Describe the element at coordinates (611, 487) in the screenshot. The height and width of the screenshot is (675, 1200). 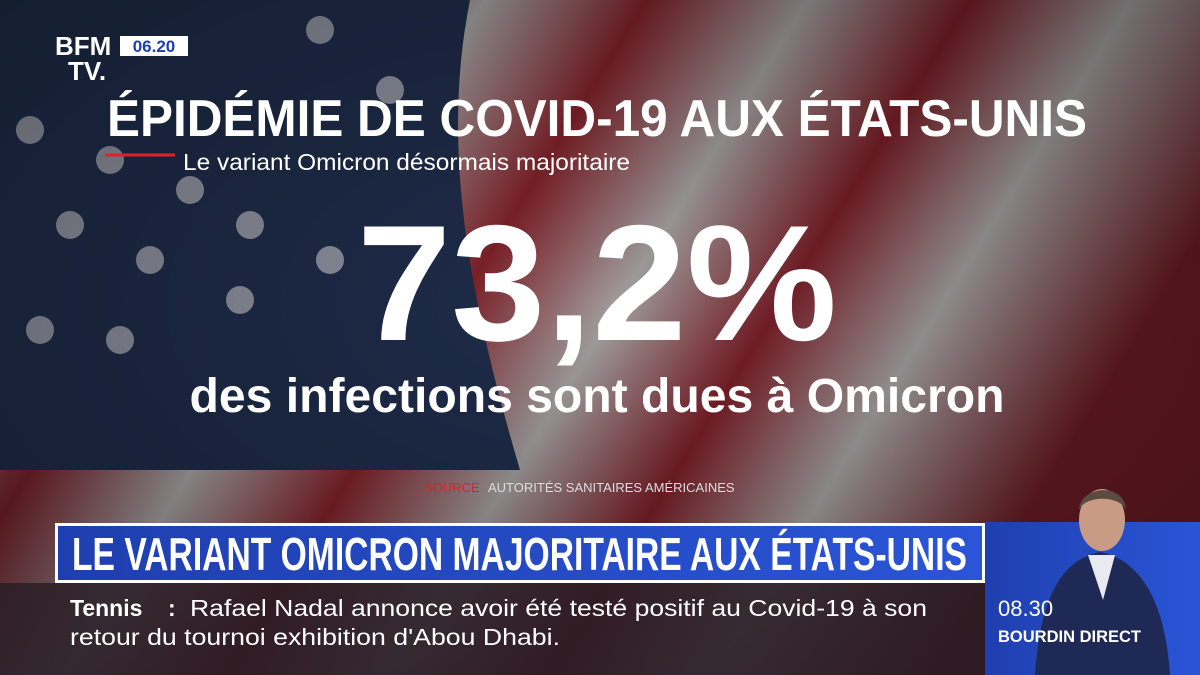
I see `source-text: AUTORITÉS SANITAIRES AMÉRICAINES` at that location.